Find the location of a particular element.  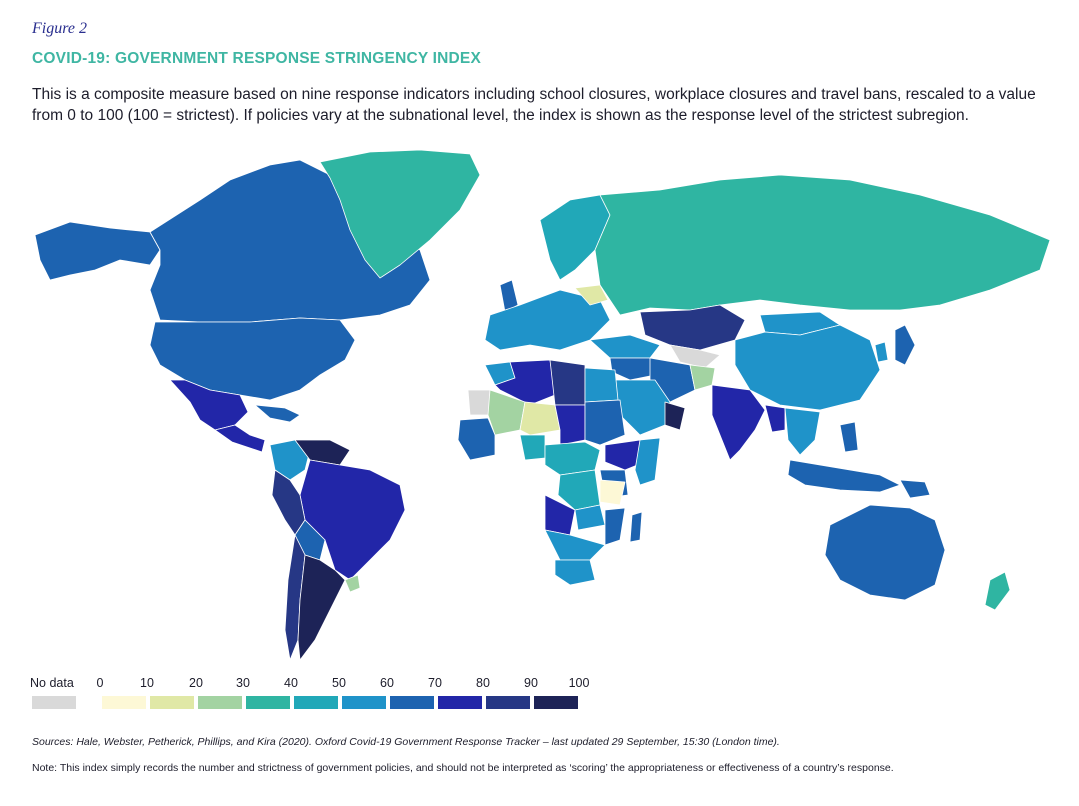

region-chad is located at coordinates (570, 425).